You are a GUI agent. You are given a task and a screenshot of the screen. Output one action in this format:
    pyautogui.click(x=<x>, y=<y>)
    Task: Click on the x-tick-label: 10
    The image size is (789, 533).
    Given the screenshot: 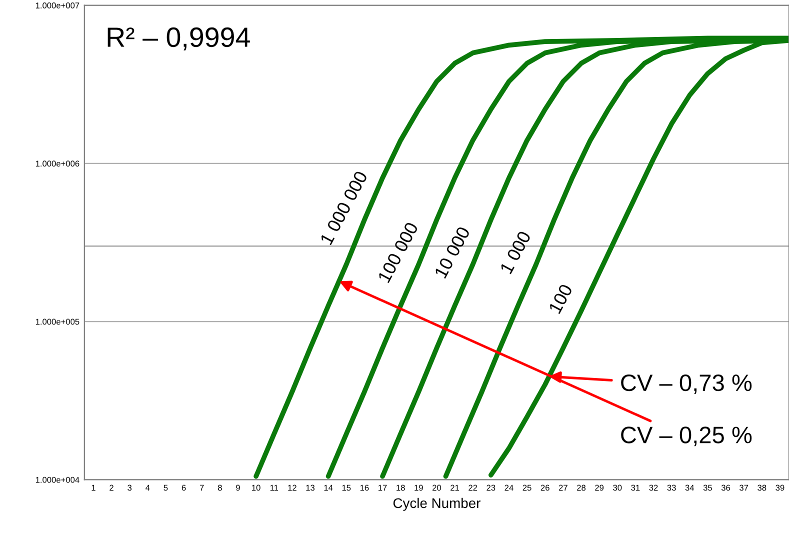 What is the action you would take?
    pyautogui.click(x=256, y=487)
    